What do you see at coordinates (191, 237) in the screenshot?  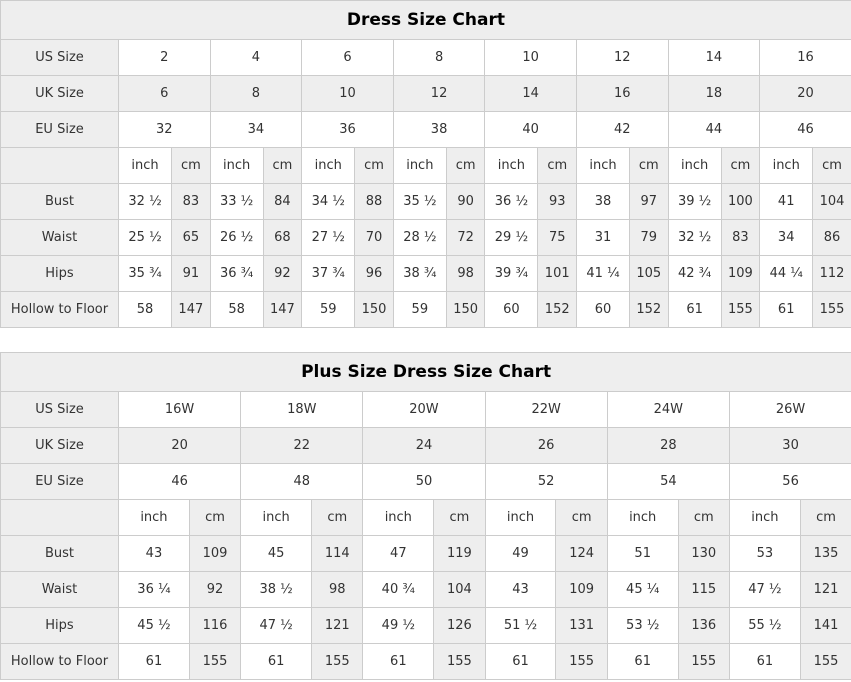 I see `measurement-cm-cell: 65` at bounding box center [191, 237].